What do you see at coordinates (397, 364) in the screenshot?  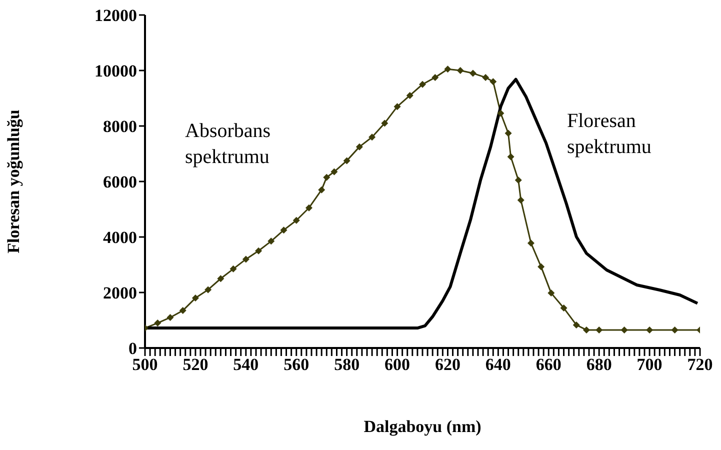 I see `x-tick-label: 600` at bounding box center [397, 364].